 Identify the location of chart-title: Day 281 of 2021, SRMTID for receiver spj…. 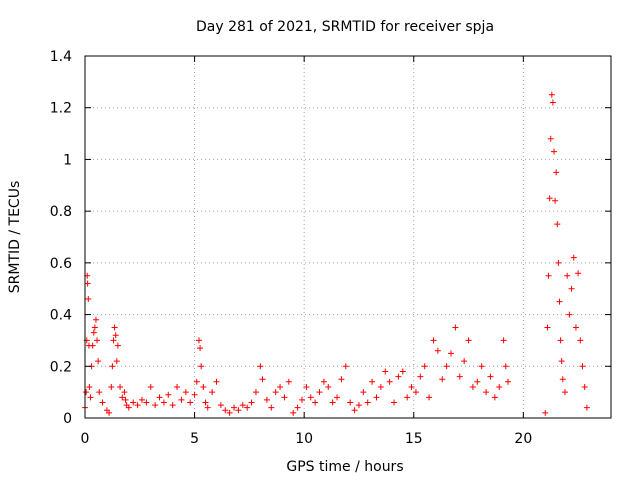
(345, 27).